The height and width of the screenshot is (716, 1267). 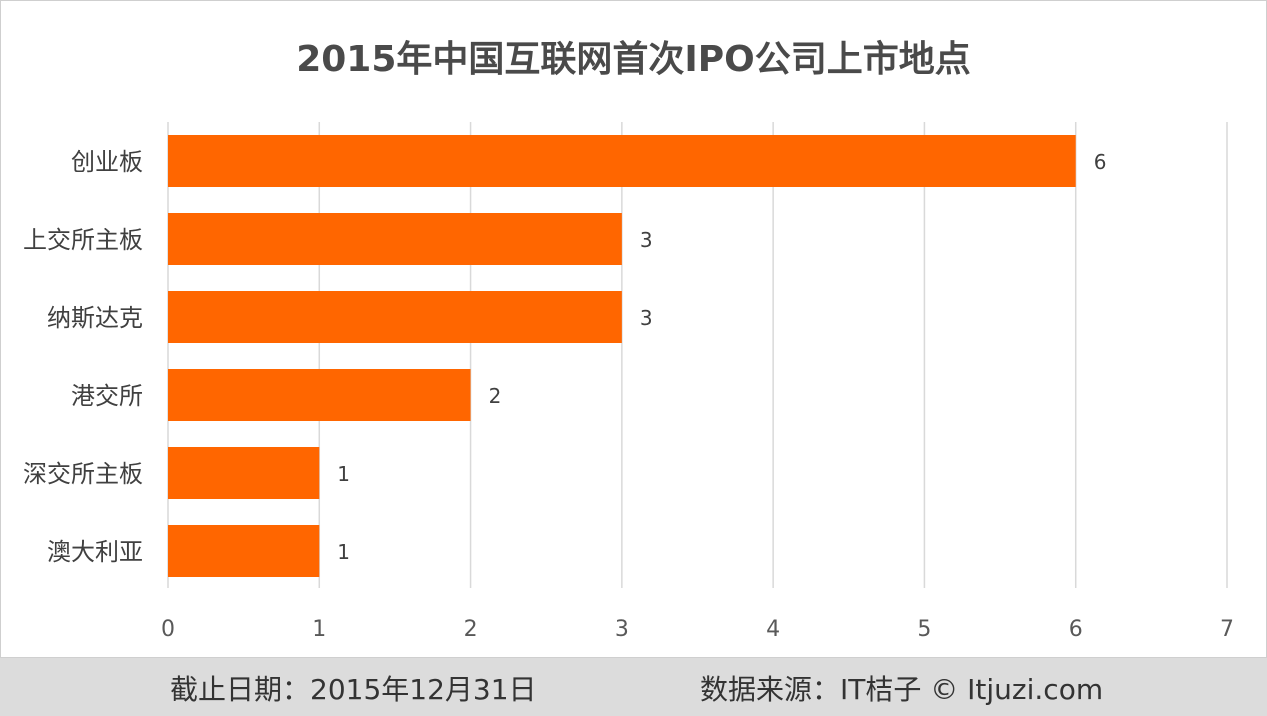 What do you see at coordinates (633, 59) in the screenshot?
I see `chart-title: 2015年中国互联网首次IPO公司上市地点` at bounding box center [633, 59].